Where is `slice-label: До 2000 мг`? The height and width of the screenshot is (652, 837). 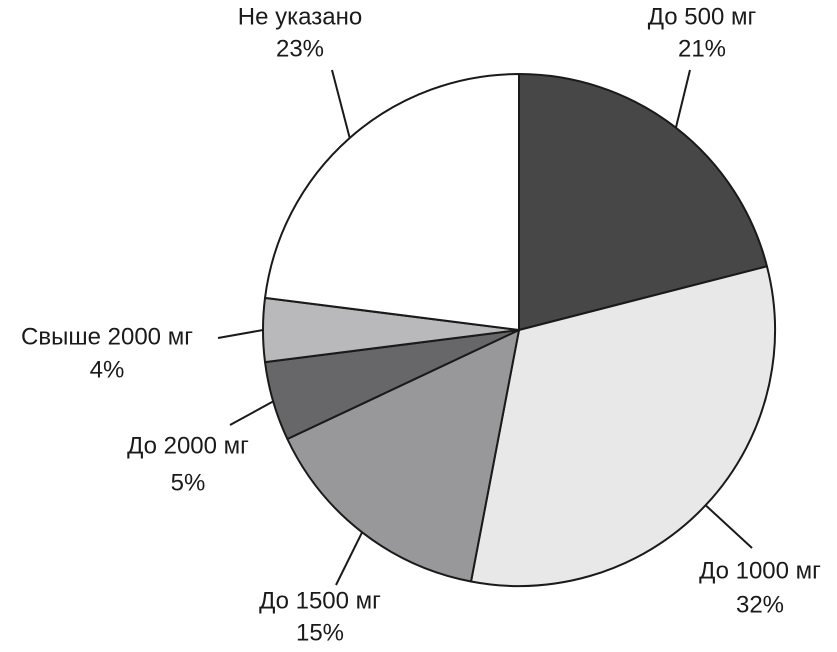 slice-label: До 2000 мг is located at coordinates (188, 445).